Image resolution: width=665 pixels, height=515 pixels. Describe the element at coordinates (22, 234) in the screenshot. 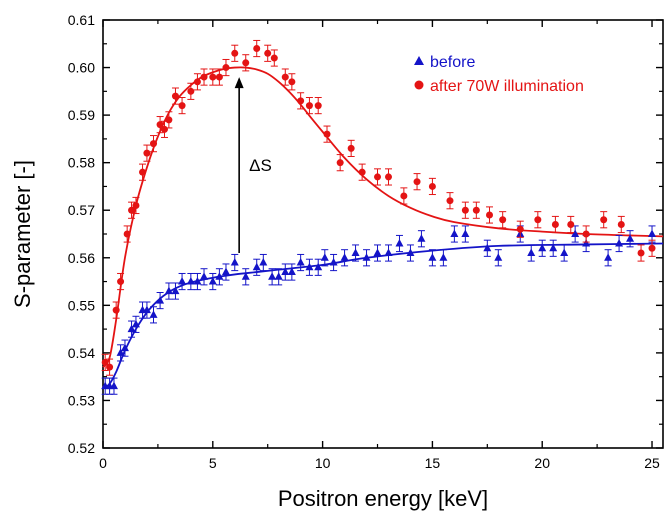

I see `y-axis-label: S-parameter [-]` at that location.